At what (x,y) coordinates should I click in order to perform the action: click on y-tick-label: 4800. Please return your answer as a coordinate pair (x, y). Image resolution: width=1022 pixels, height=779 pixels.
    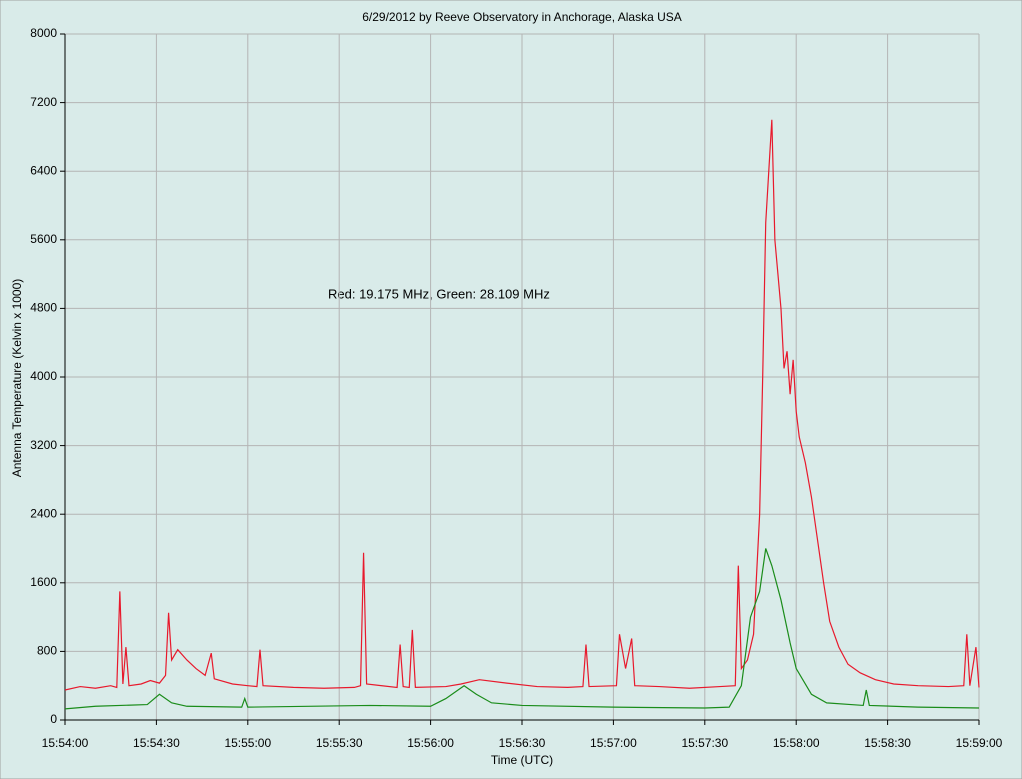
    Looking at the image, I should click on (43, 308).